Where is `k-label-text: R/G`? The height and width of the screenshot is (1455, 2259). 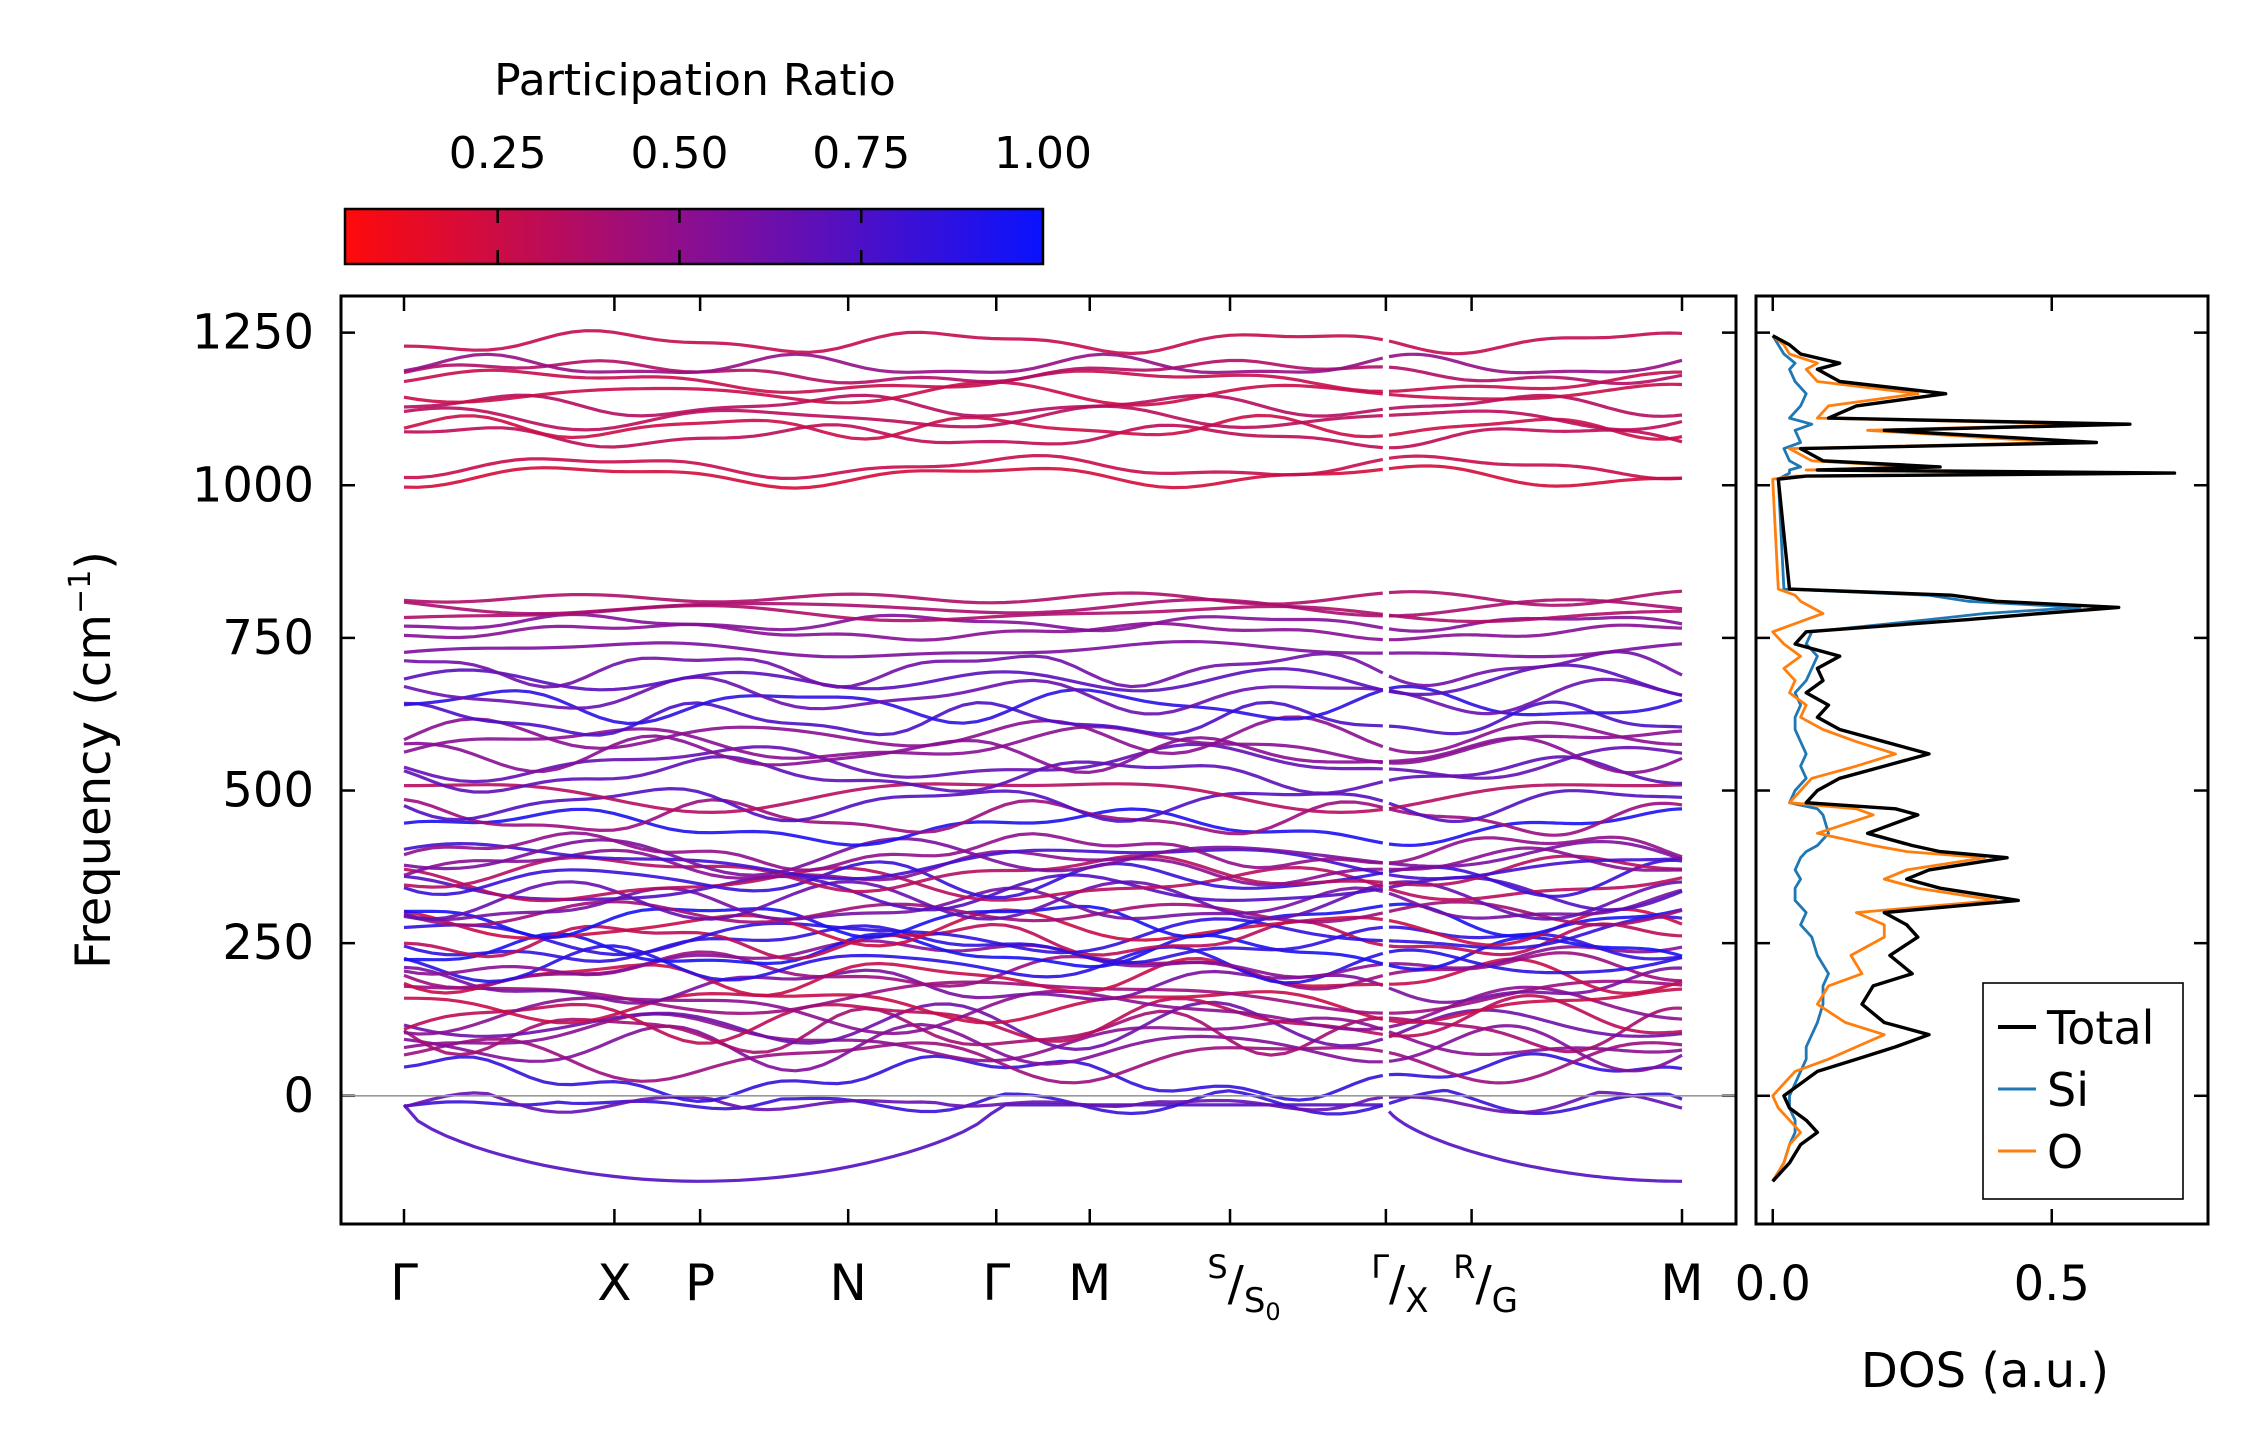
k-label-text: R/G is located at coordinates (1485, 1284).